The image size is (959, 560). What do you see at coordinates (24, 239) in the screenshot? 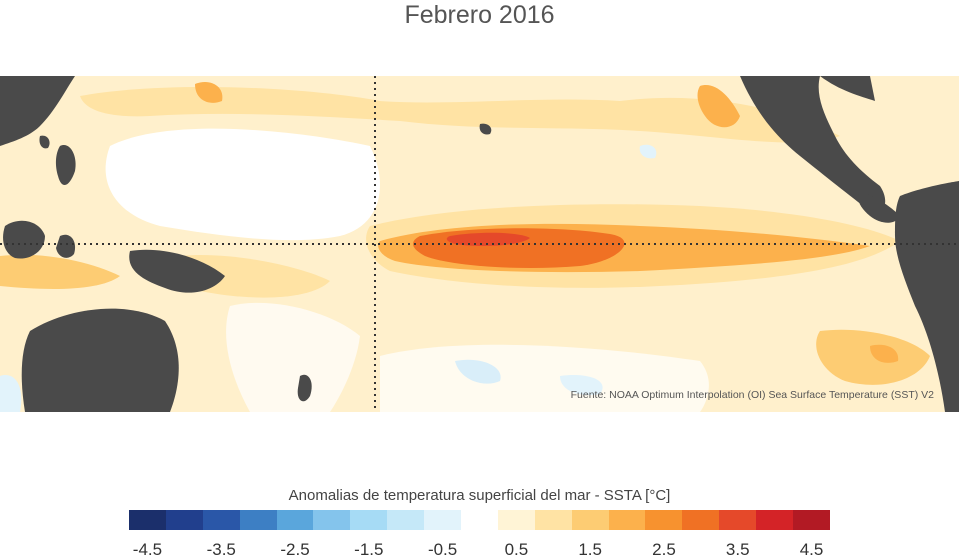
I see `land-borneo` at bounding box center [24, 239].